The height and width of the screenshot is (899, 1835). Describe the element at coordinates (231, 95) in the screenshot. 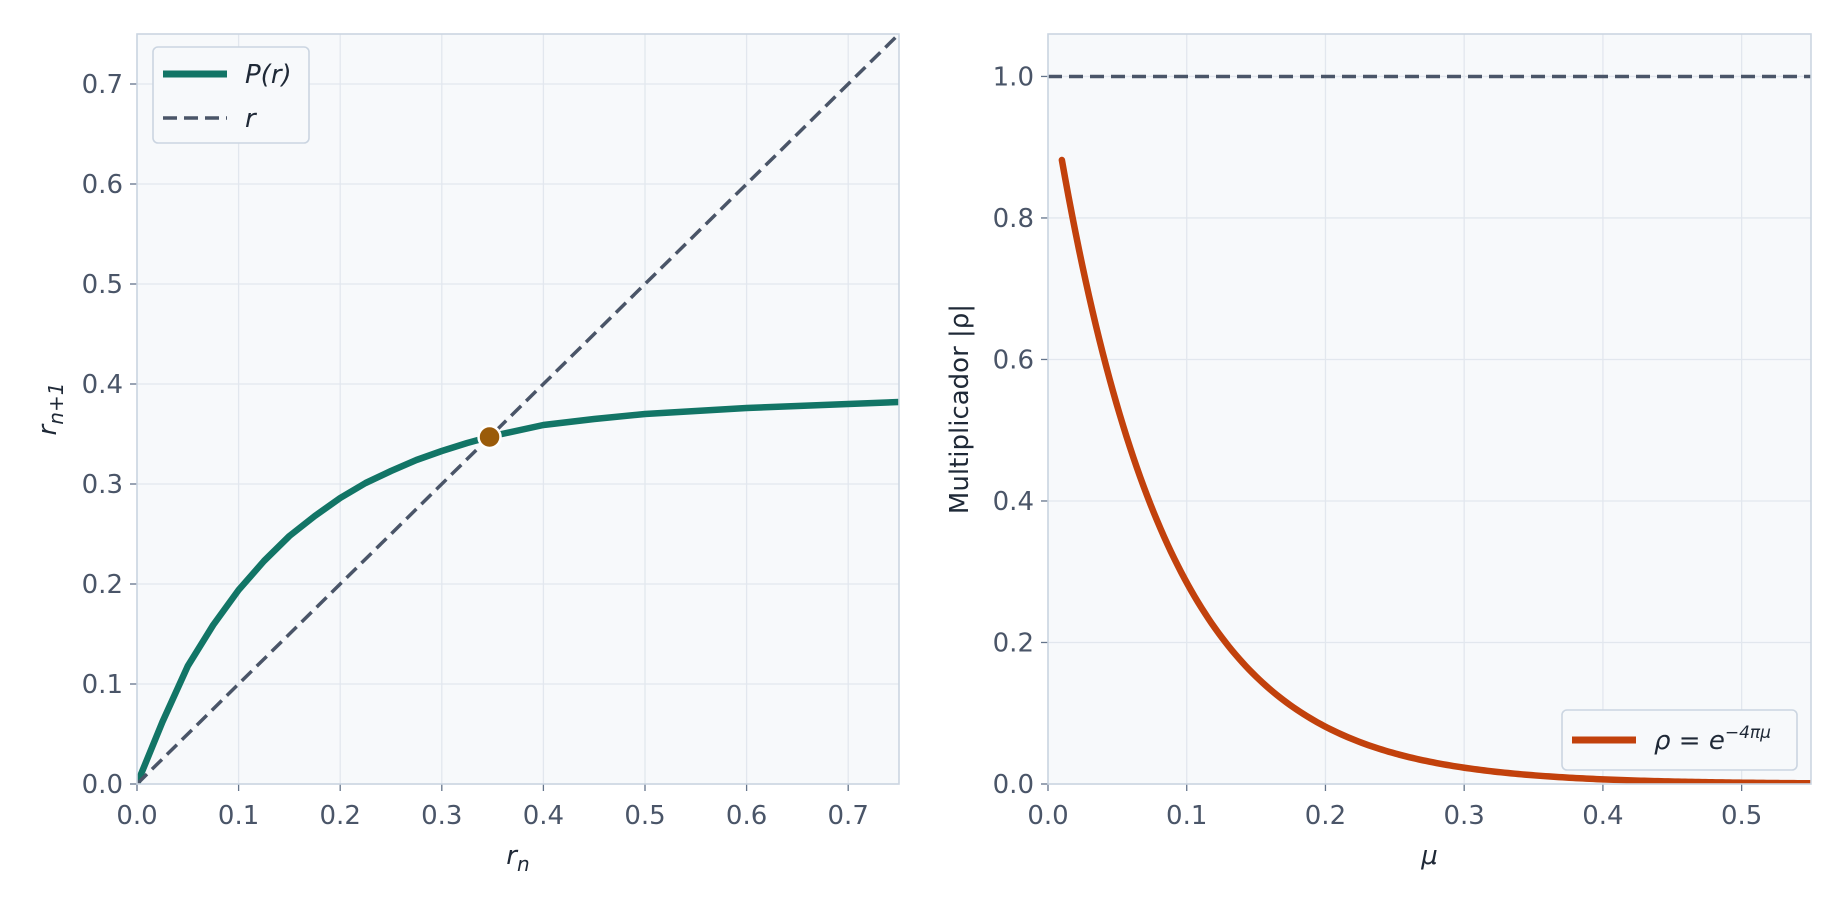

I see `legend: P(r) r` at that location.